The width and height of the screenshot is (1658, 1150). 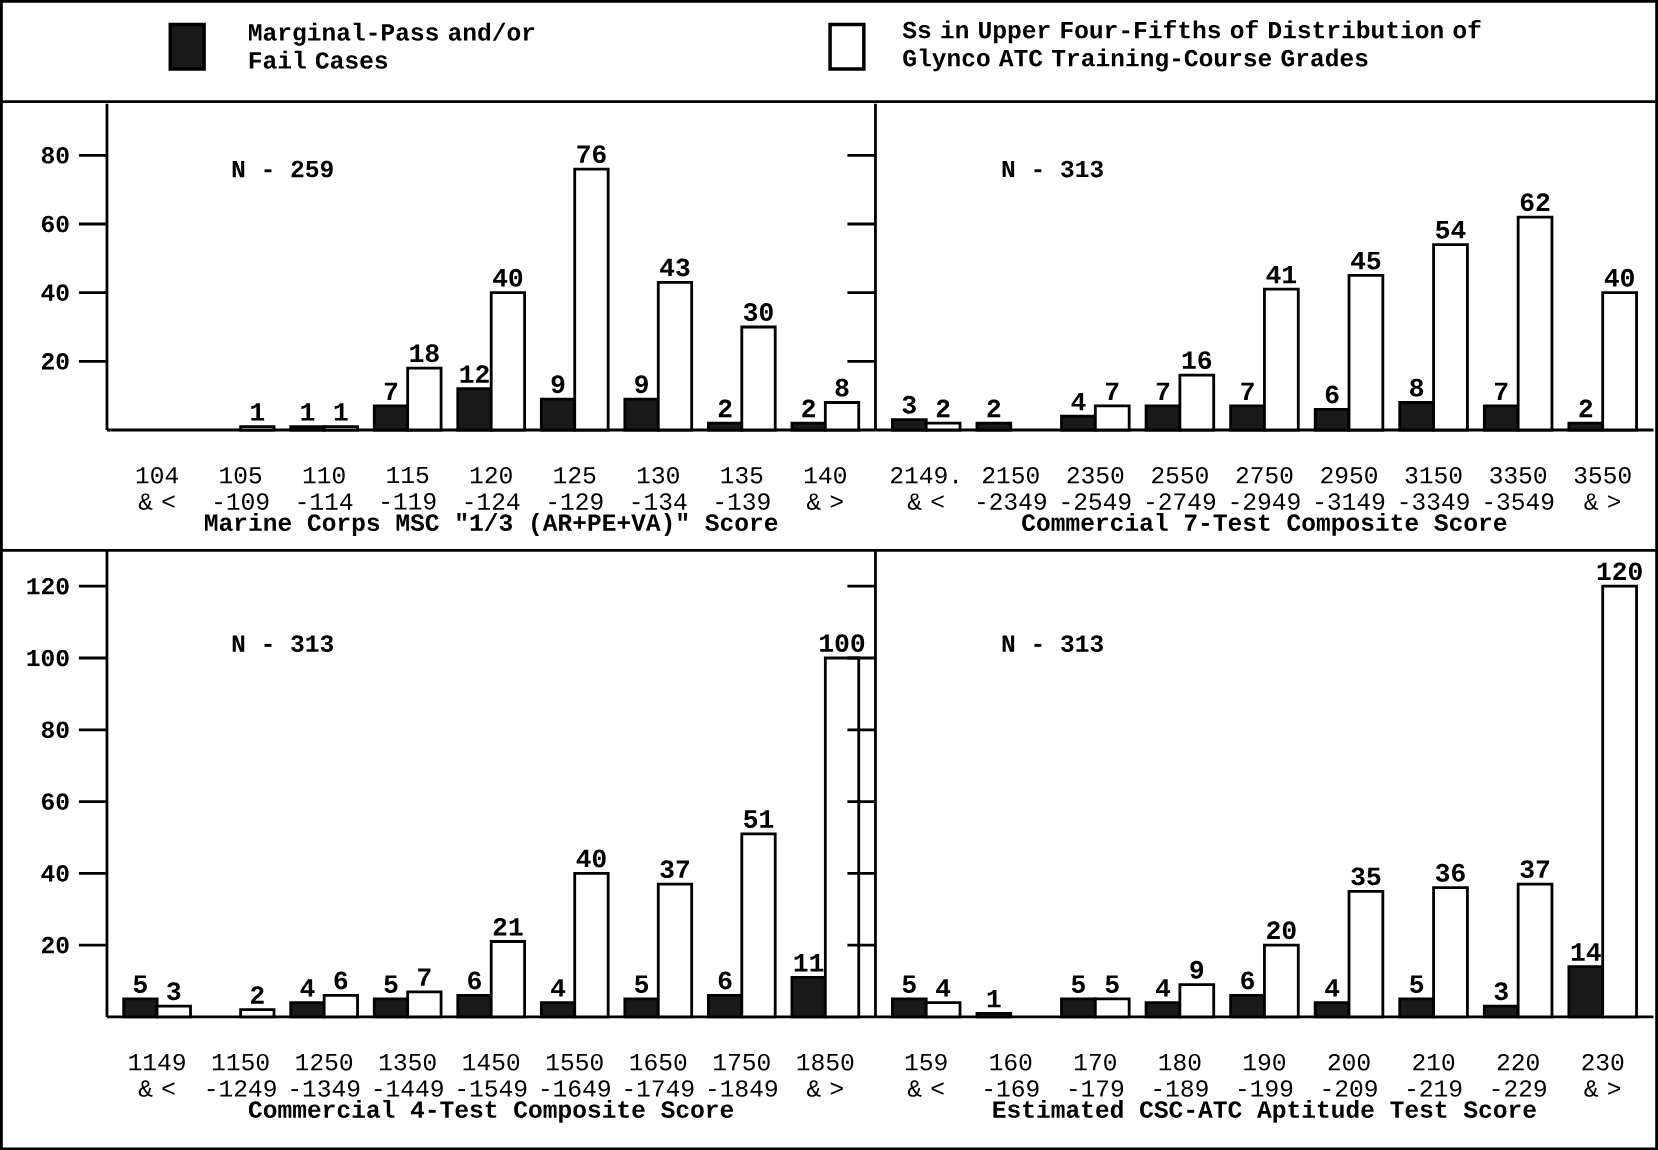 What do you see at coordinates (1434, 488) in the screenshot?
I see `x-tick-label: 3150 -3349` at bounding box center [1434, 488].